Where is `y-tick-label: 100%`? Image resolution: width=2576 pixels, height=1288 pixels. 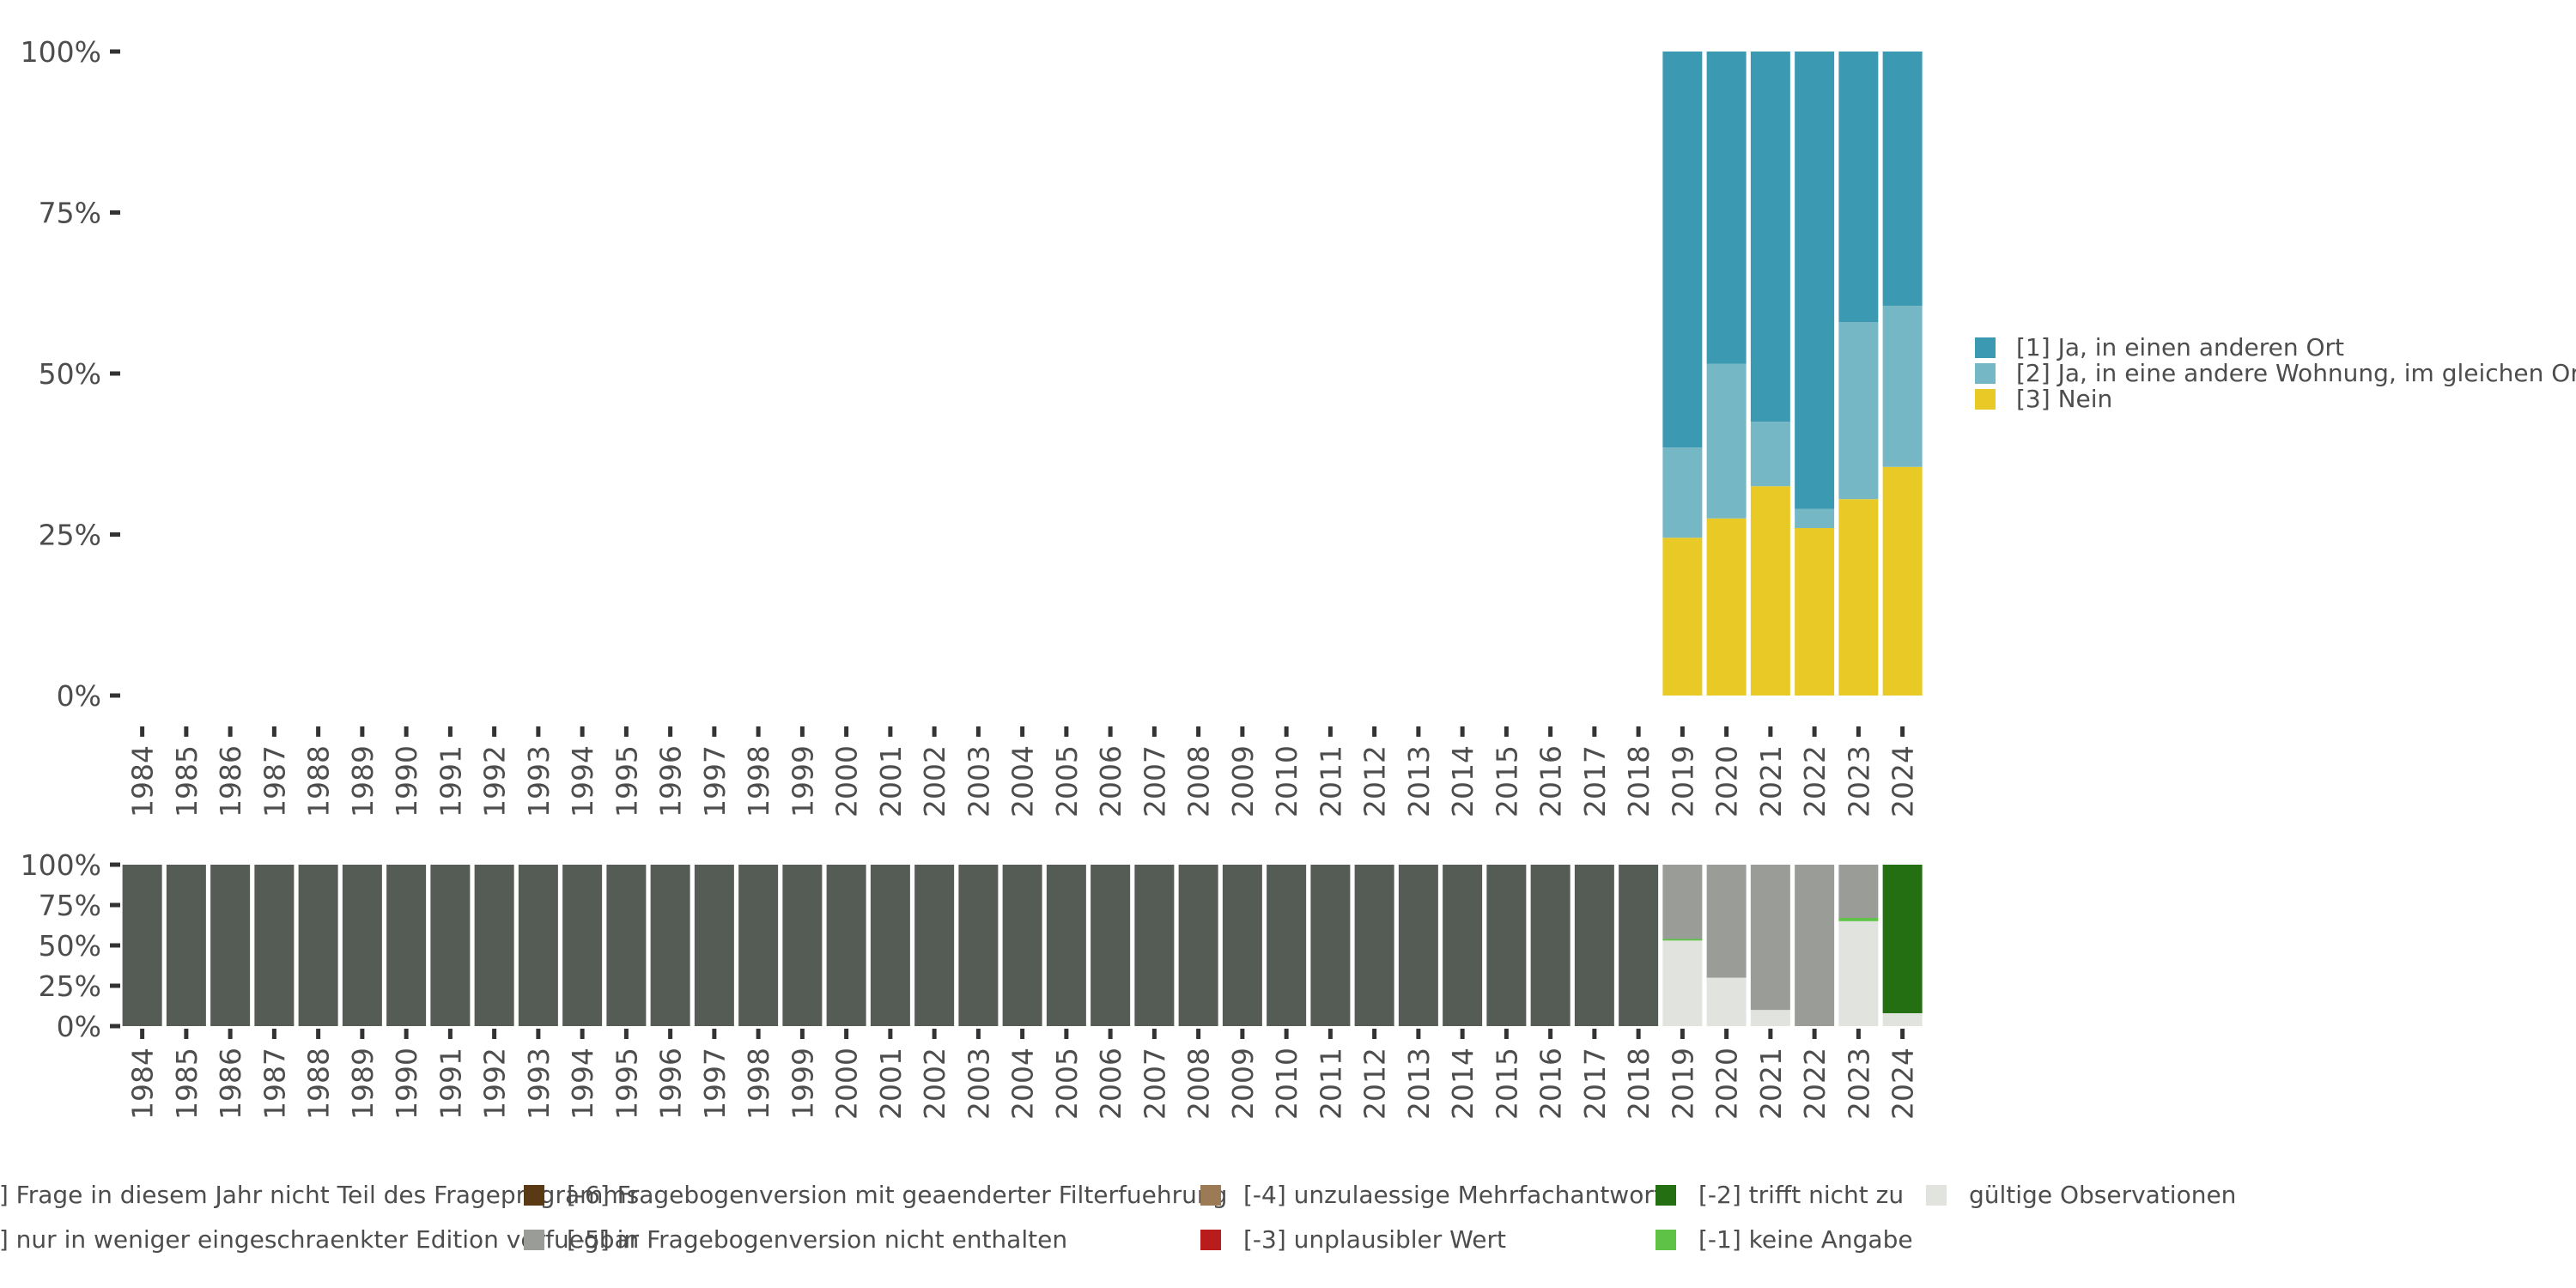 y-tick-label: 100% is located at coordinates (61, 52).